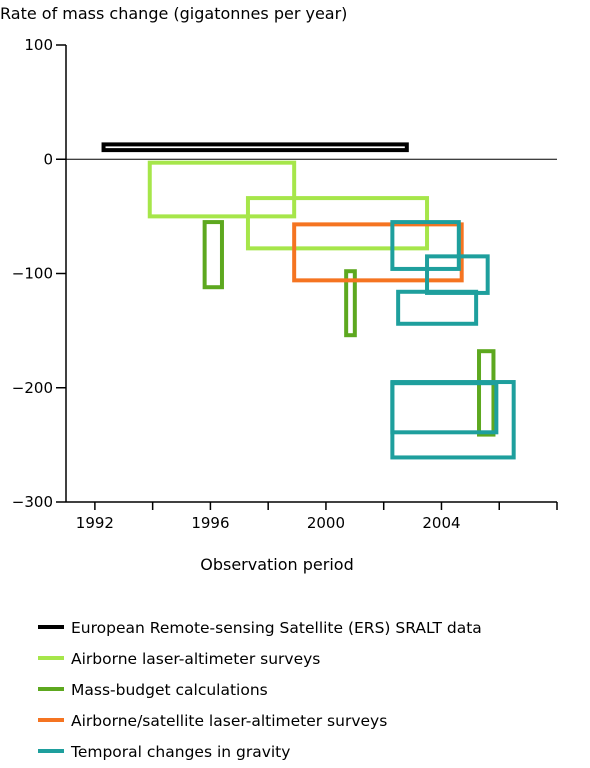  I want to click on legend-label: Mass-budget calculations, so click(169, 690).